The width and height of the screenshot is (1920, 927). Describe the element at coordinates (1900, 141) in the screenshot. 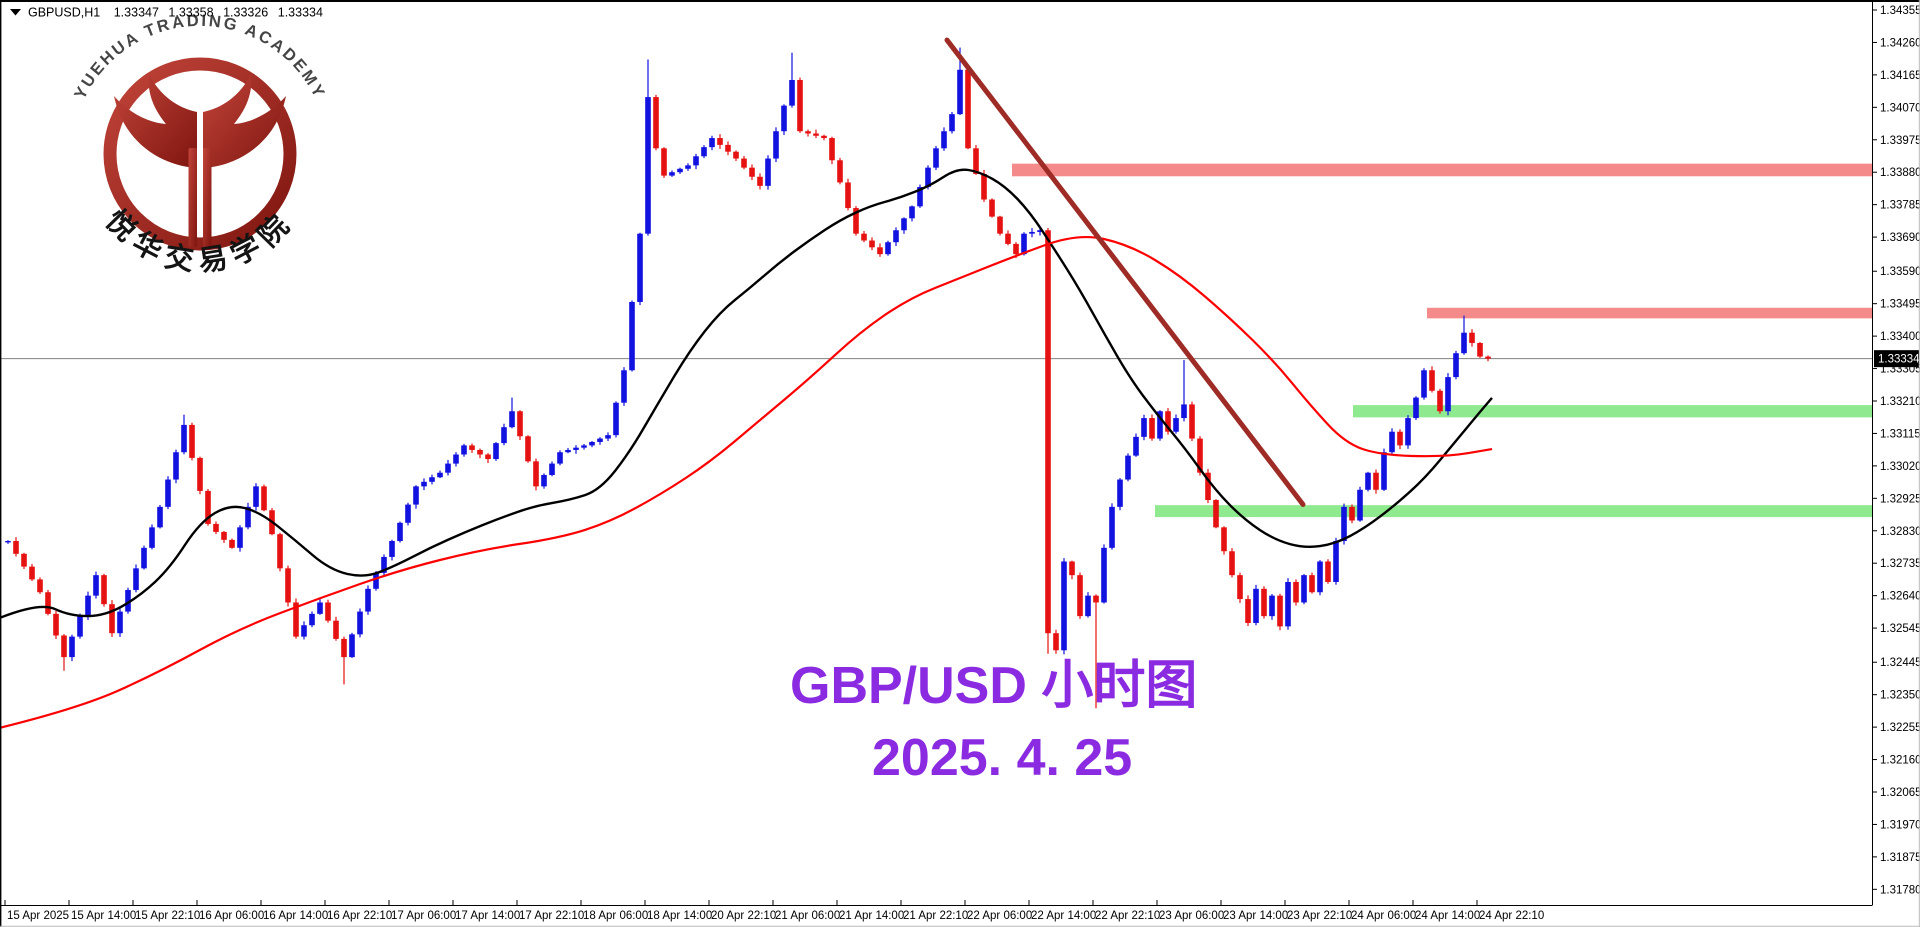

I see `price-axis-label: 1.33975` at that location.